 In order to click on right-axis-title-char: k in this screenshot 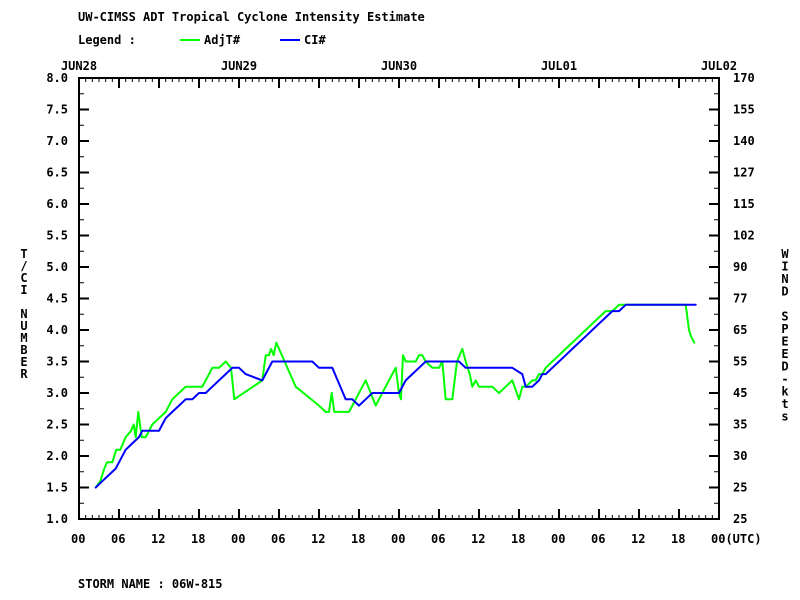, I will do `click(785, 392)`.